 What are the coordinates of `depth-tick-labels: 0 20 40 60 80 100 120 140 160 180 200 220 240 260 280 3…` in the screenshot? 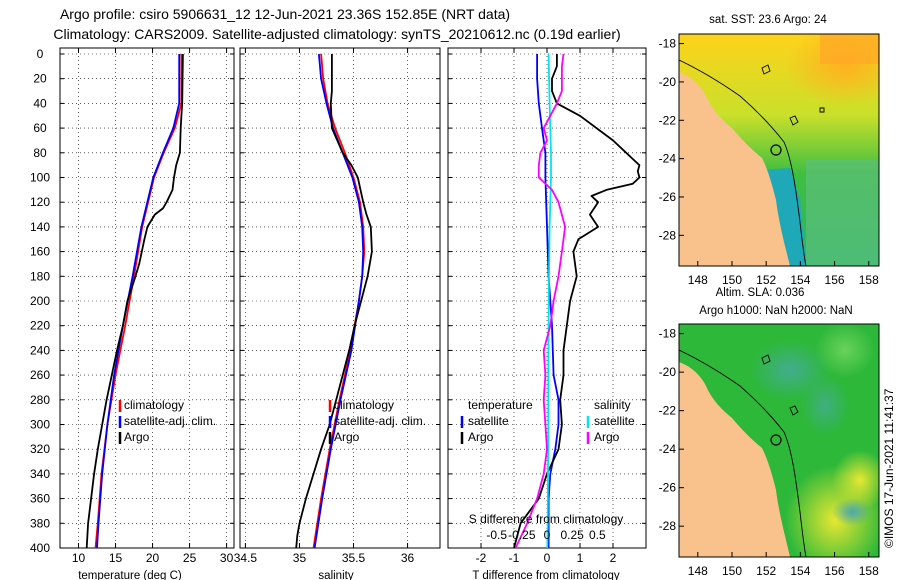 It's located at (40, 301).